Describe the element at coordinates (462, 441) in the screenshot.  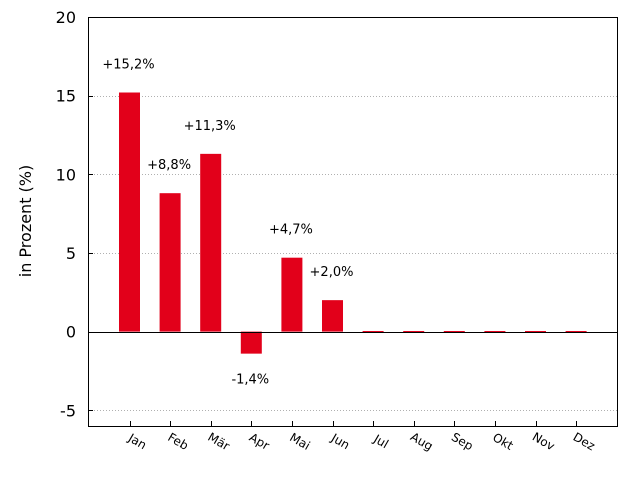
I see `x-tick-label: Sep` at that location.